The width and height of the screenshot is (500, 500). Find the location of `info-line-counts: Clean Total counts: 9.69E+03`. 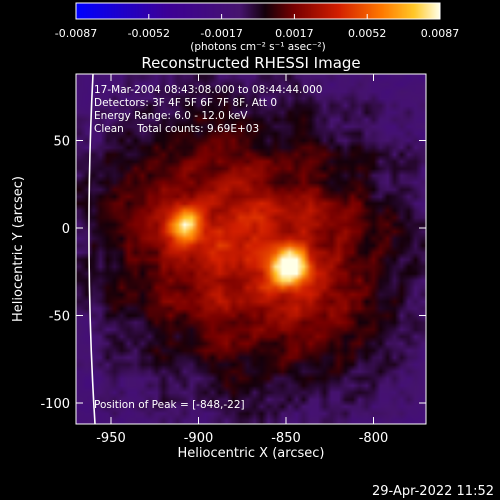

info-line-counts: Clean Total counts: 9.69E+03 is located at coordinates (176, 129).